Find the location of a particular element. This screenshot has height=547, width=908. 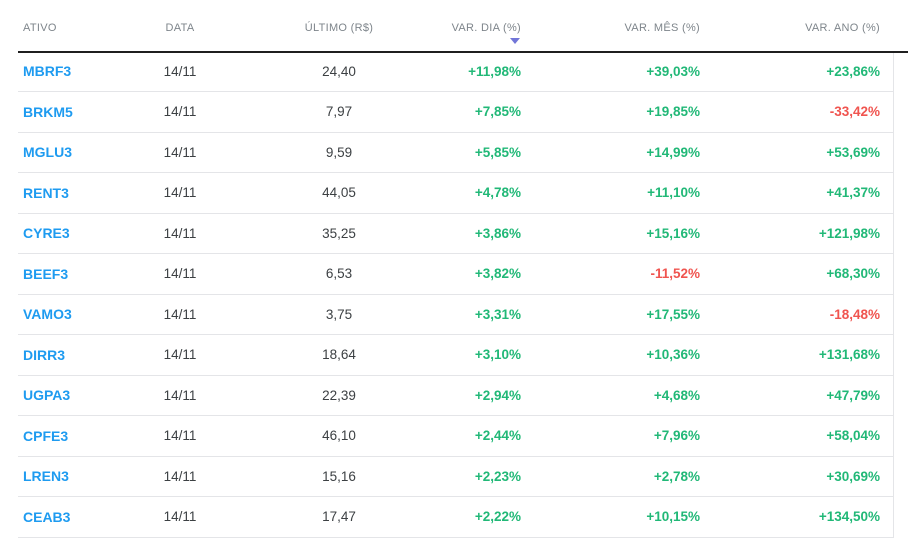

ticker-link: MBRF3 is located at coordinates (47, 71).